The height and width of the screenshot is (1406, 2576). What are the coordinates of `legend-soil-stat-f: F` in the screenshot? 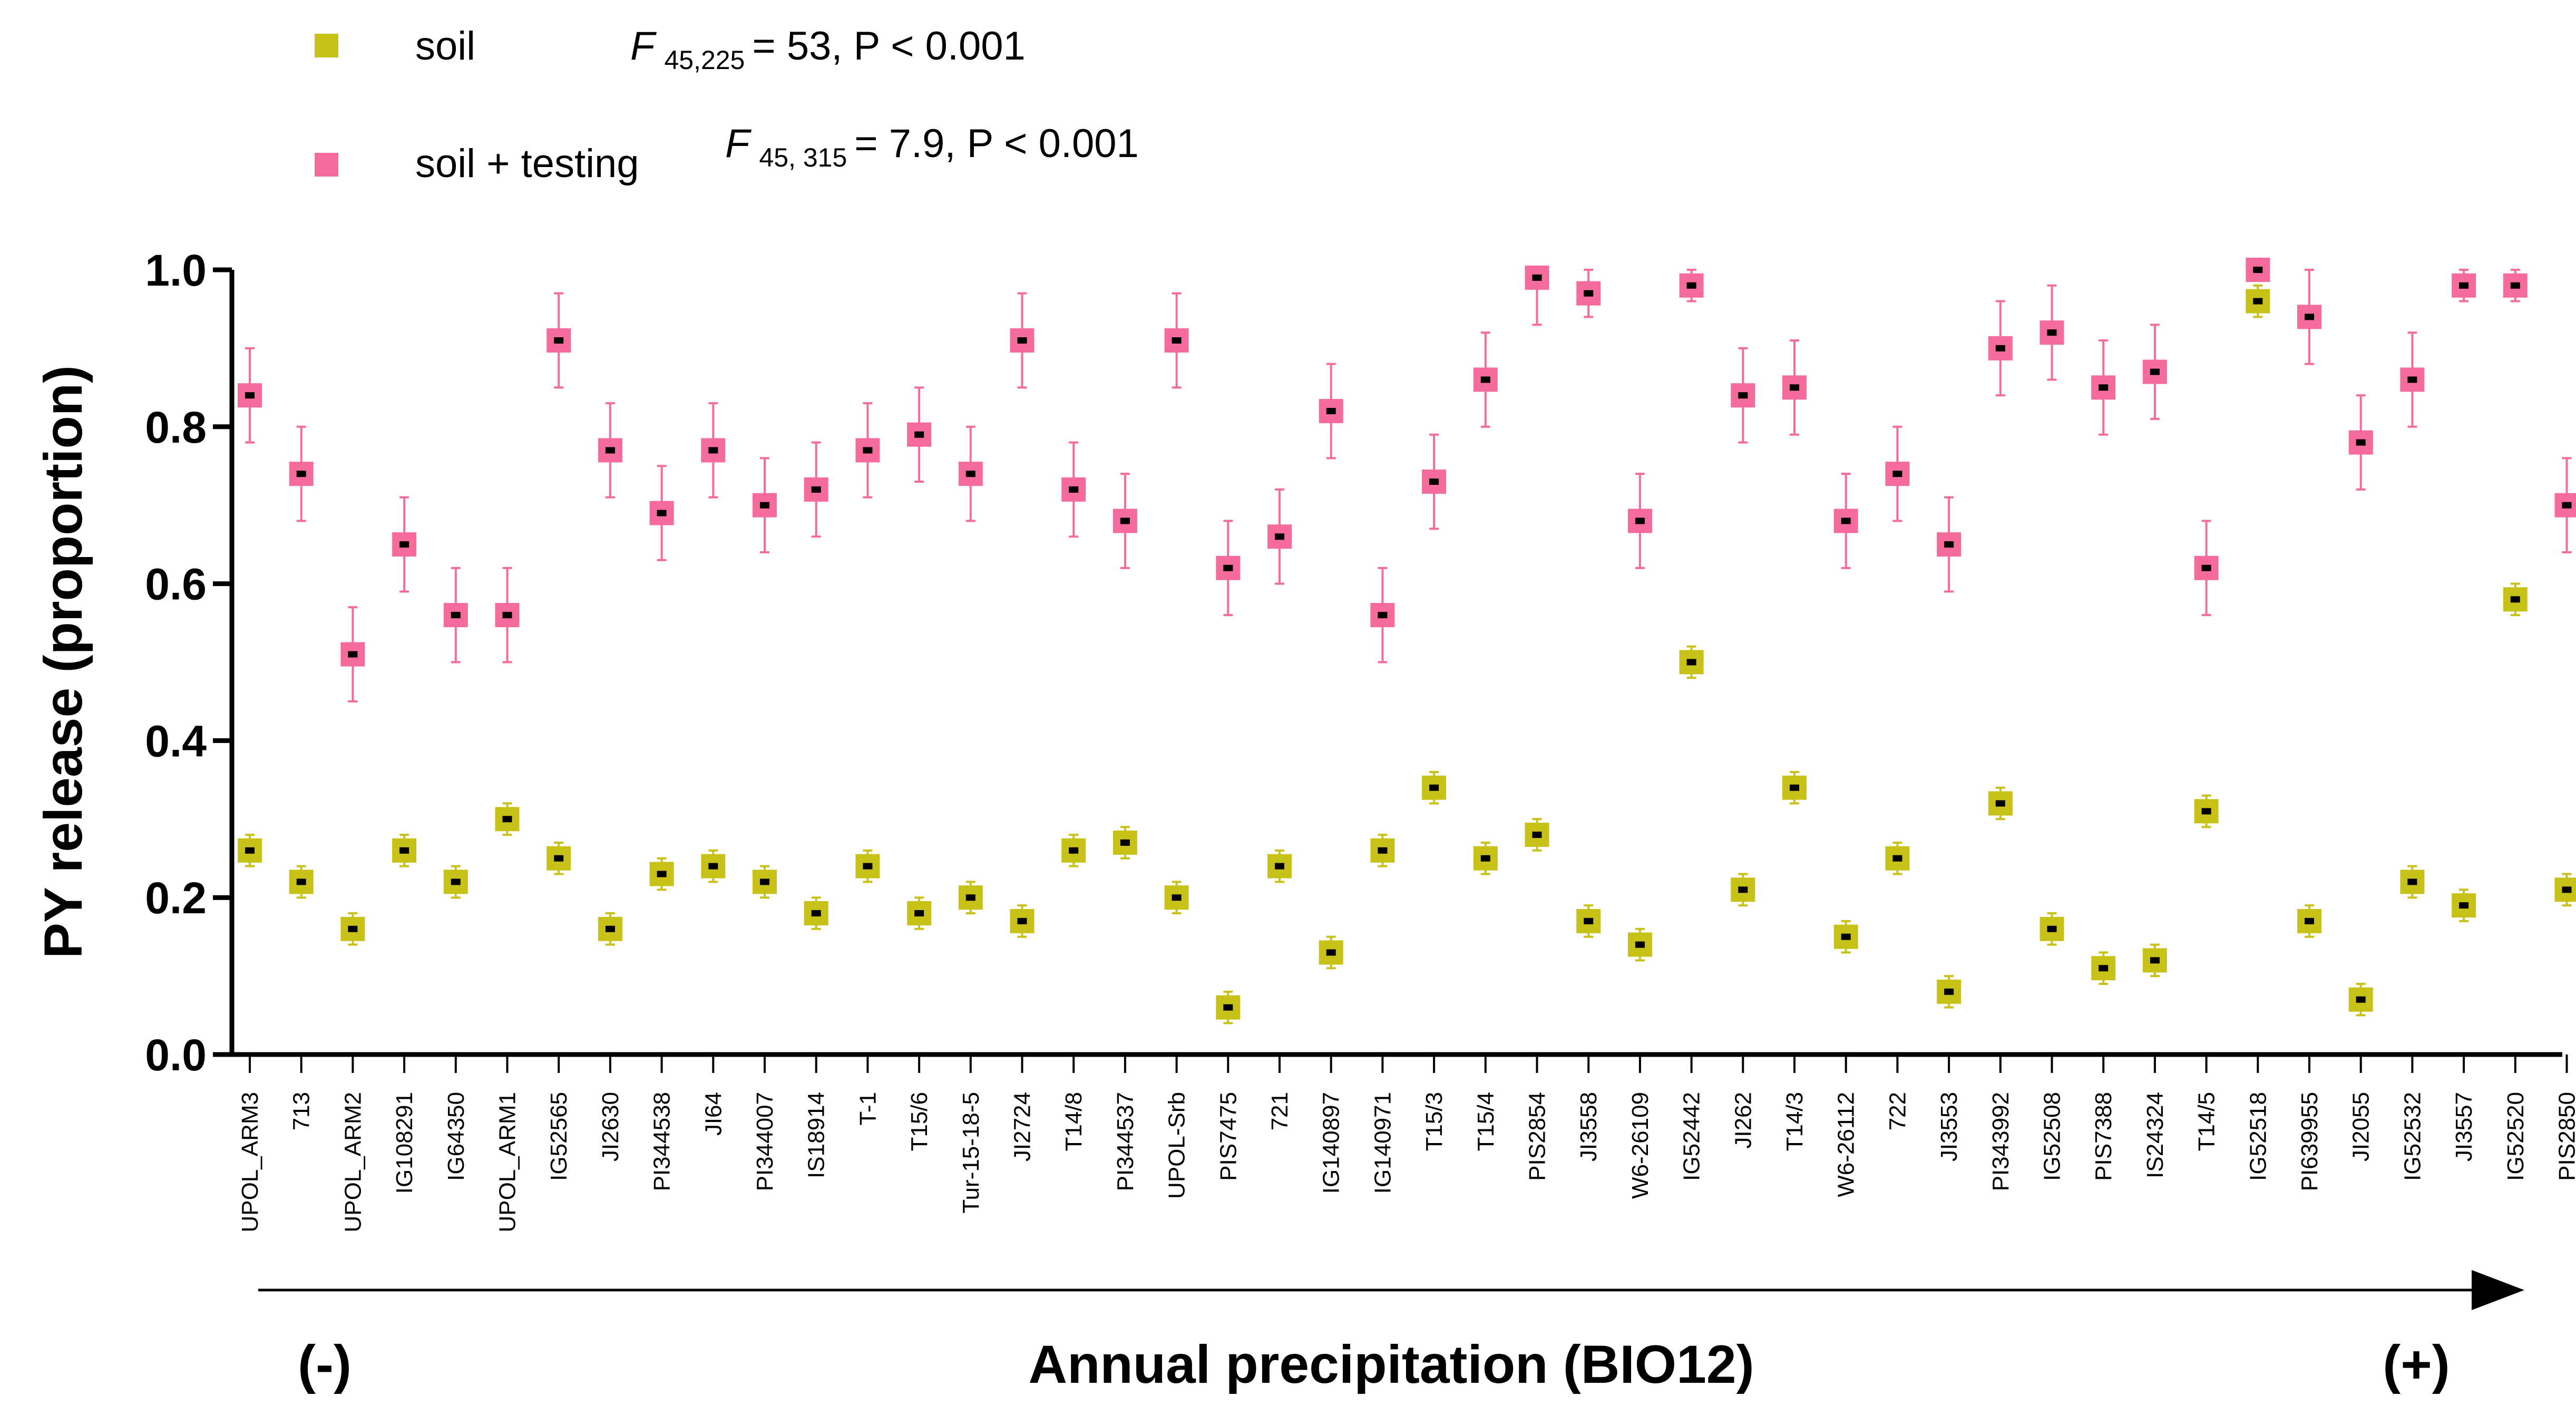 It's located at (643, 46).